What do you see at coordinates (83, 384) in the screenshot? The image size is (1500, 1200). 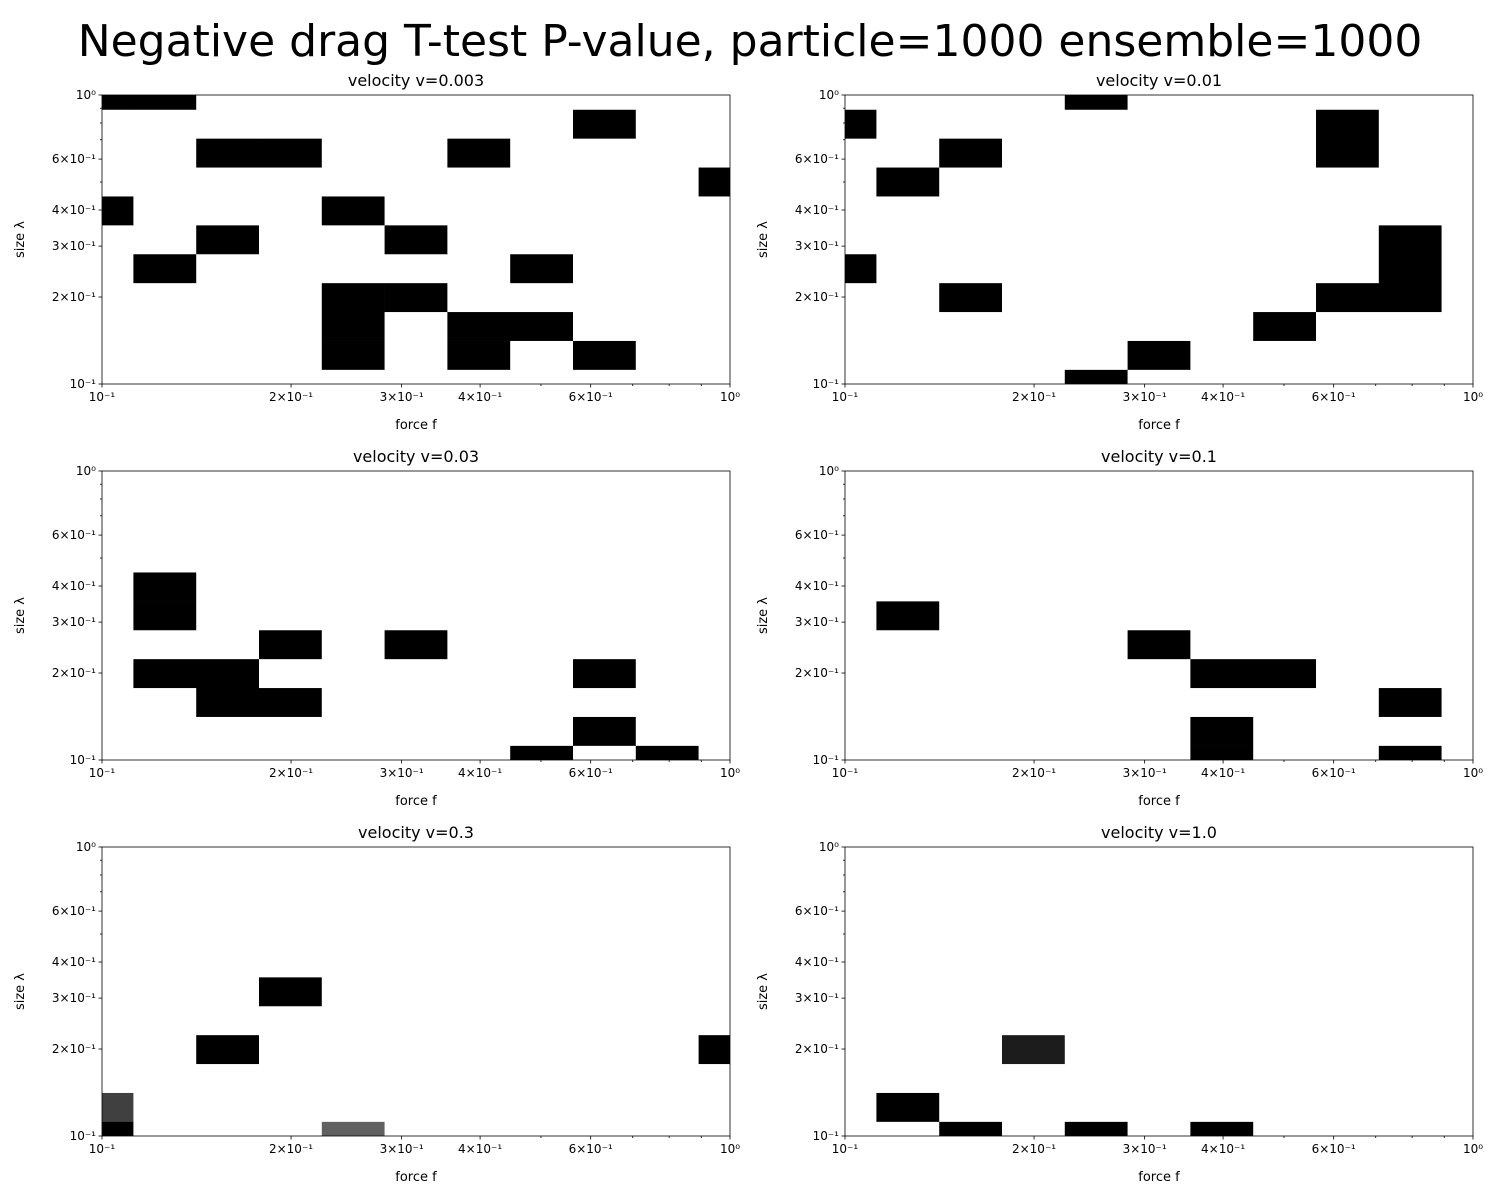 I see `y-tick-label: 10⁻¹` at bounding box center [83, 384].